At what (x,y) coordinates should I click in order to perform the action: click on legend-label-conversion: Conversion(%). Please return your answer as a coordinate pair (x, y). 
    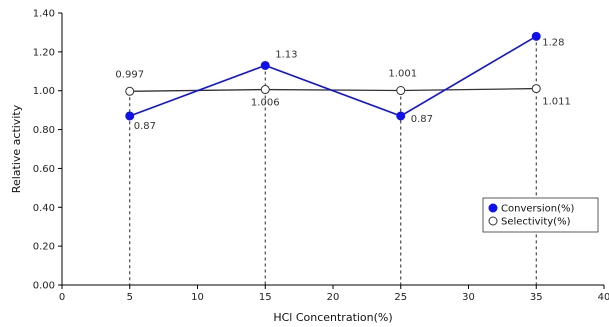
    Looking at the image, I should click on (537, 209).